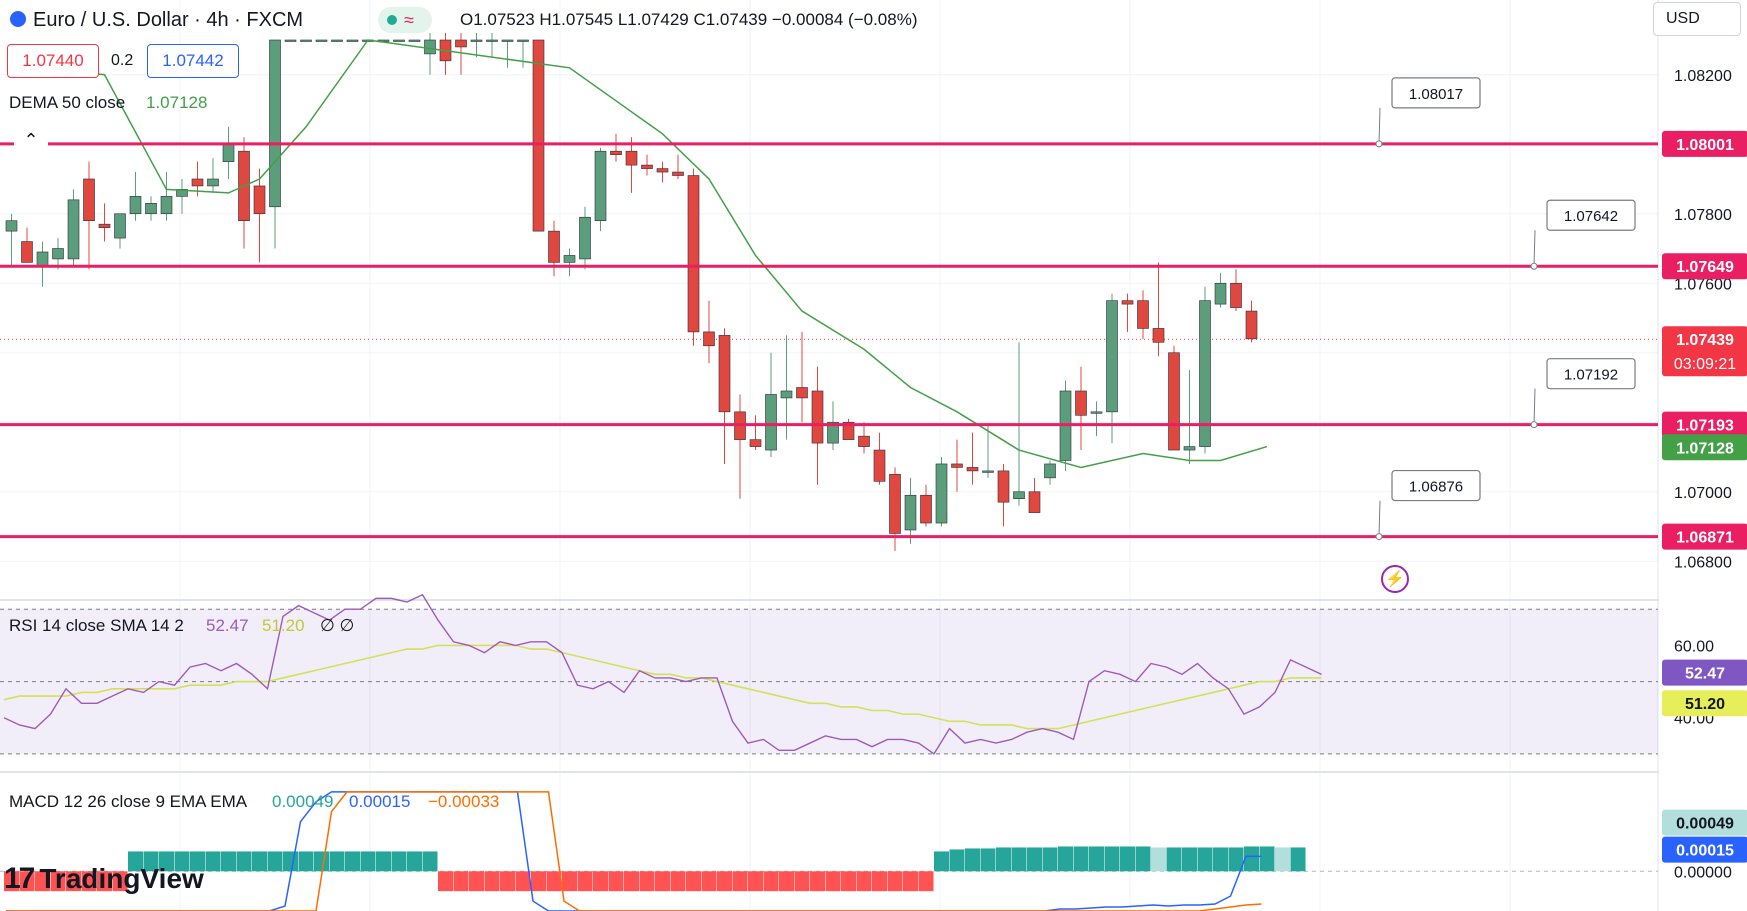  Describe the element at coordinates (829, 851) in the screenshot. I see `macd-pane` at that location.